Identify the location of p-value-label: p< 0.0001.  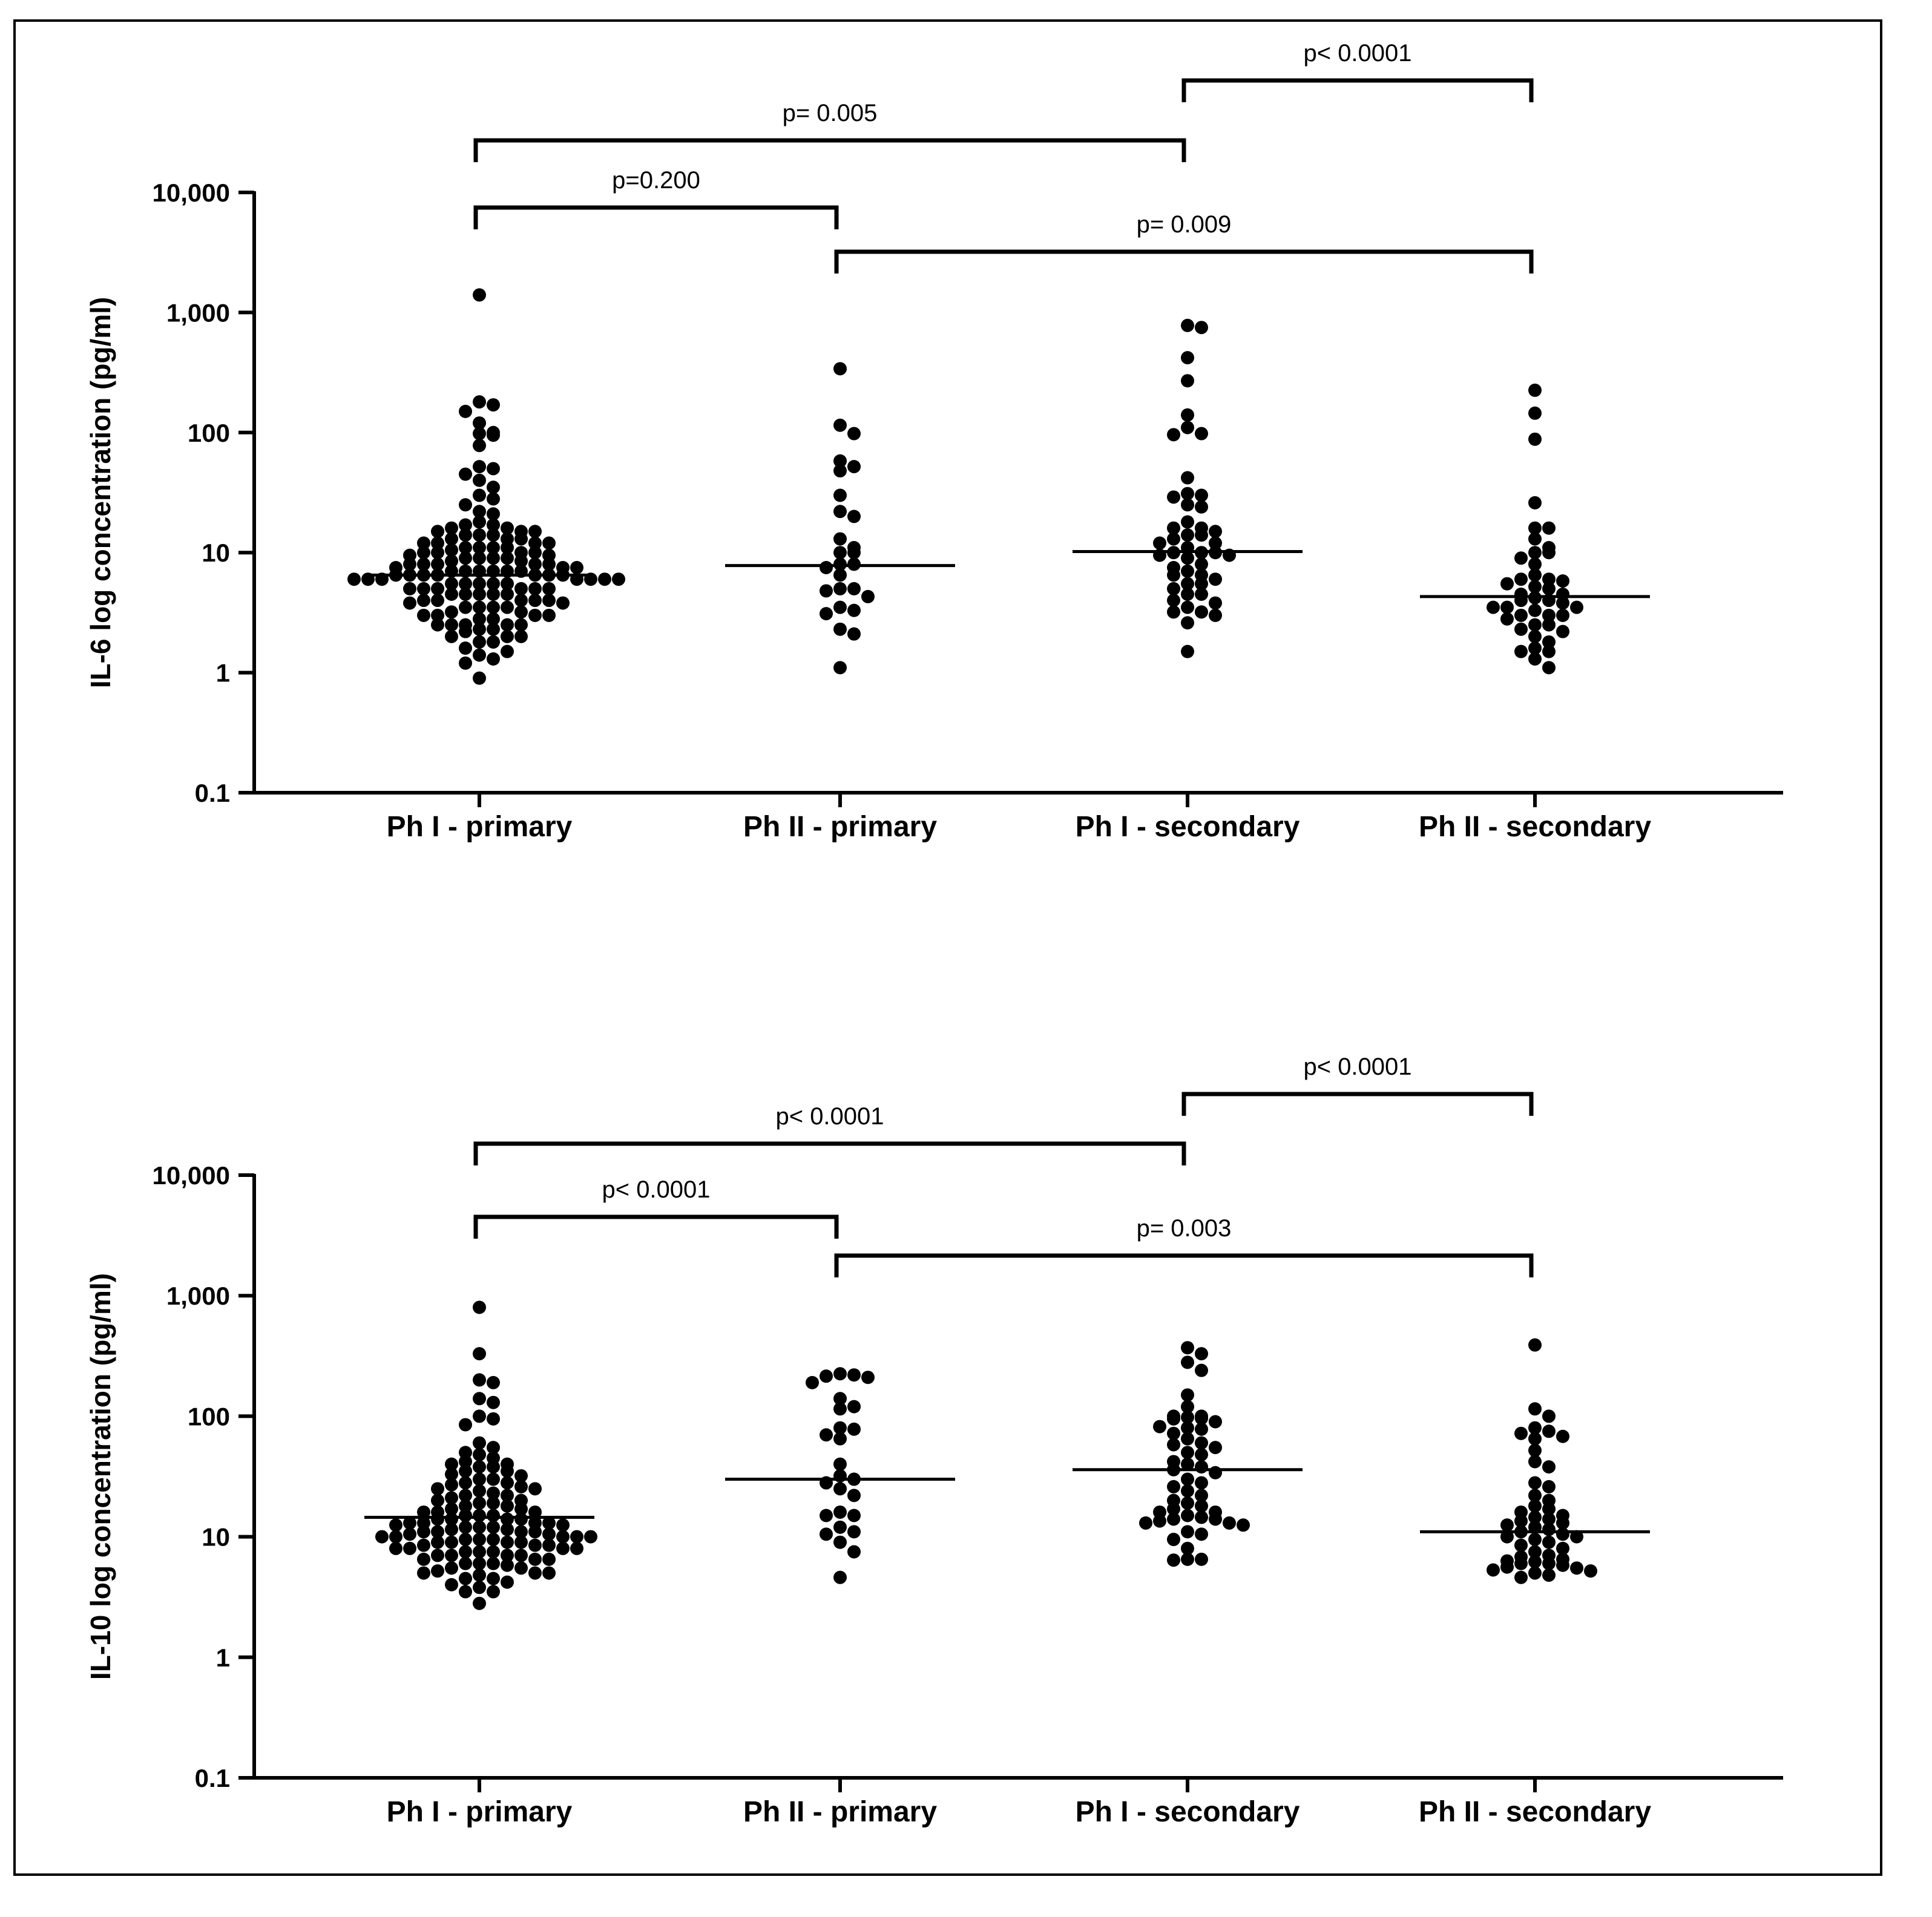
(829, 1116).